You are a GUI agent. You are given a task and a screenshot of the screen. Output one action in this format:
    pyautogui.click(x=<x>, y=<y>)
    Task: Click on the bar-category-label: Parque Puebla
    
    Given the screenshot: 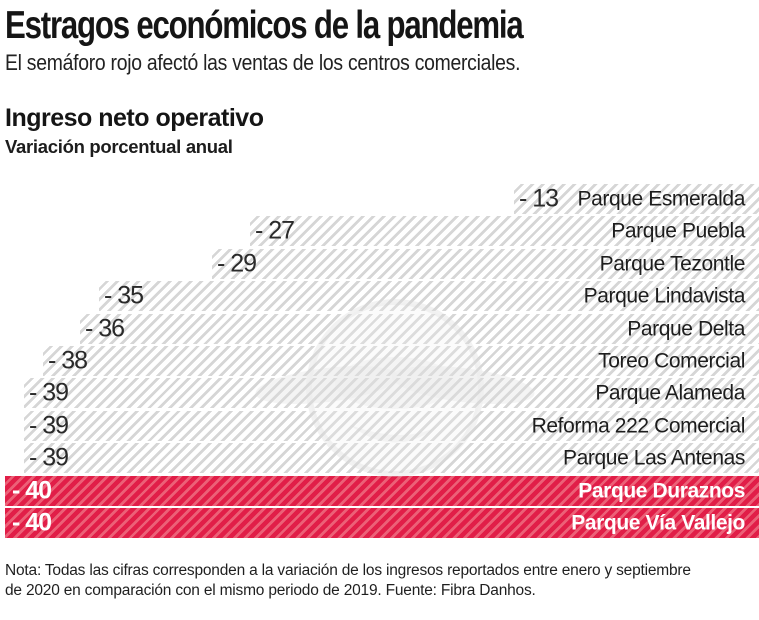 What is the action you would take?
    pyautogui.click(x=678, y=231)
    